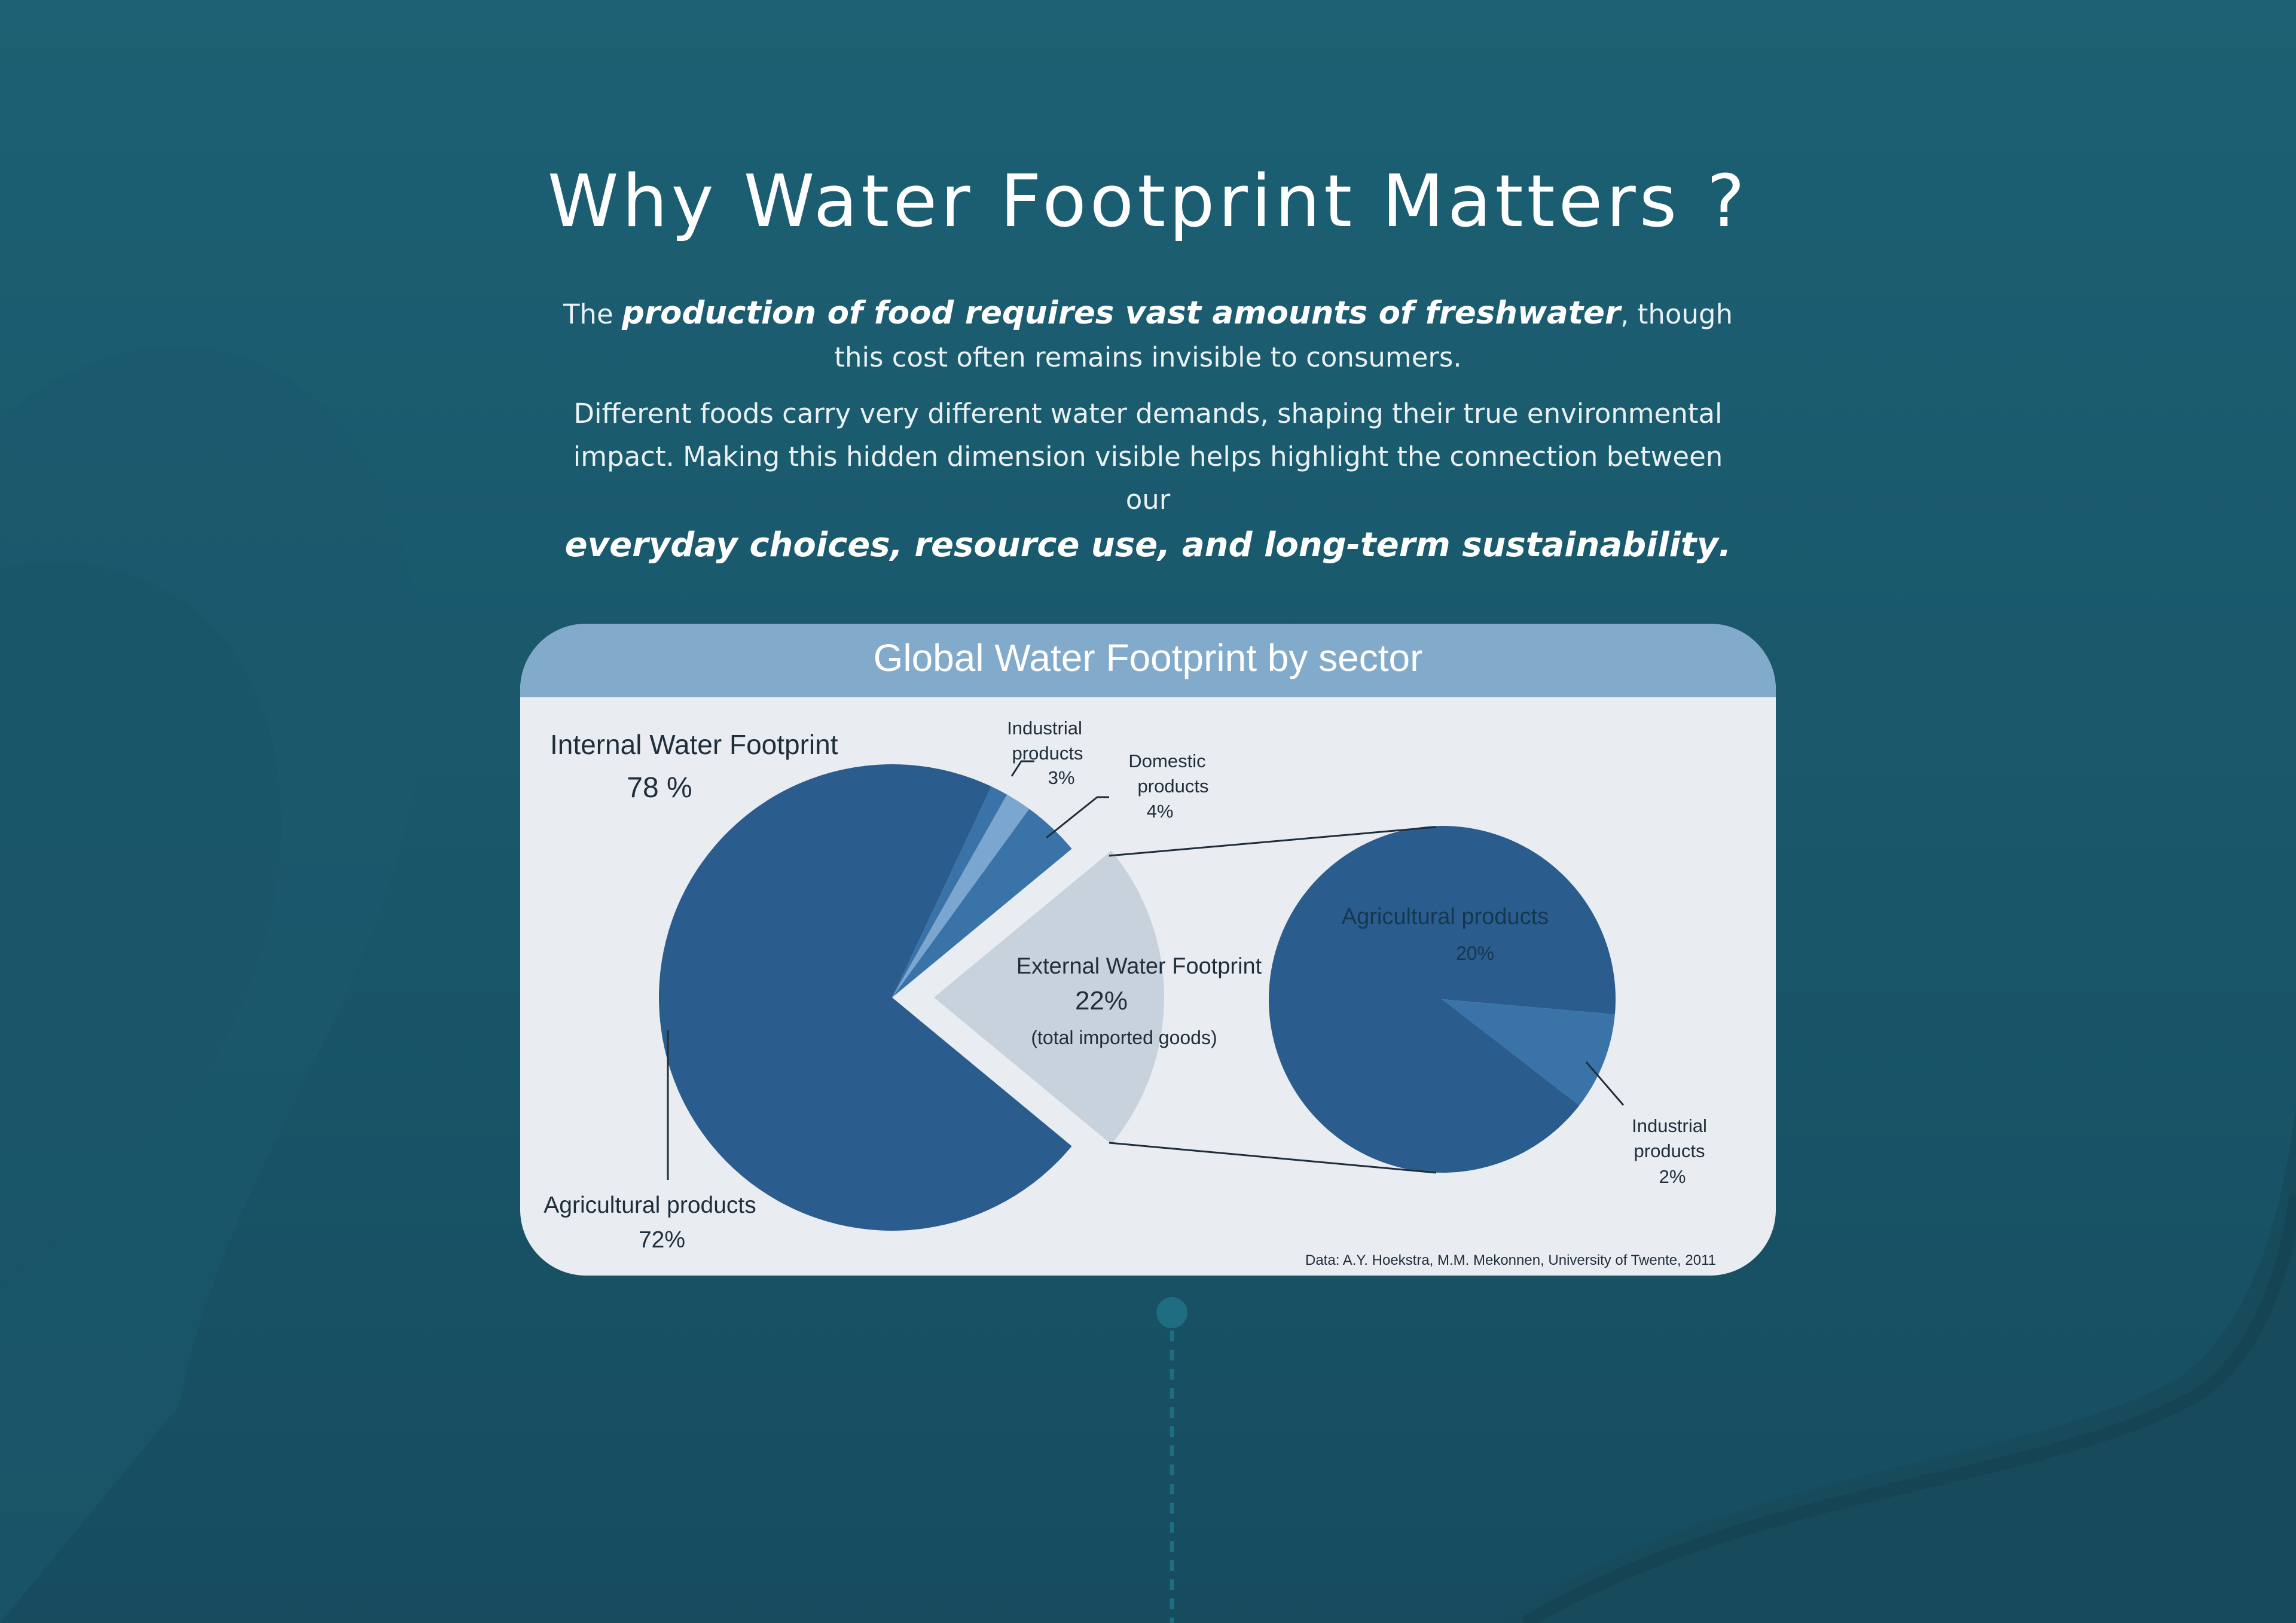 The image size is (2296, 1623). I want to click on background-wave-right-line, so click(1908, 1409).